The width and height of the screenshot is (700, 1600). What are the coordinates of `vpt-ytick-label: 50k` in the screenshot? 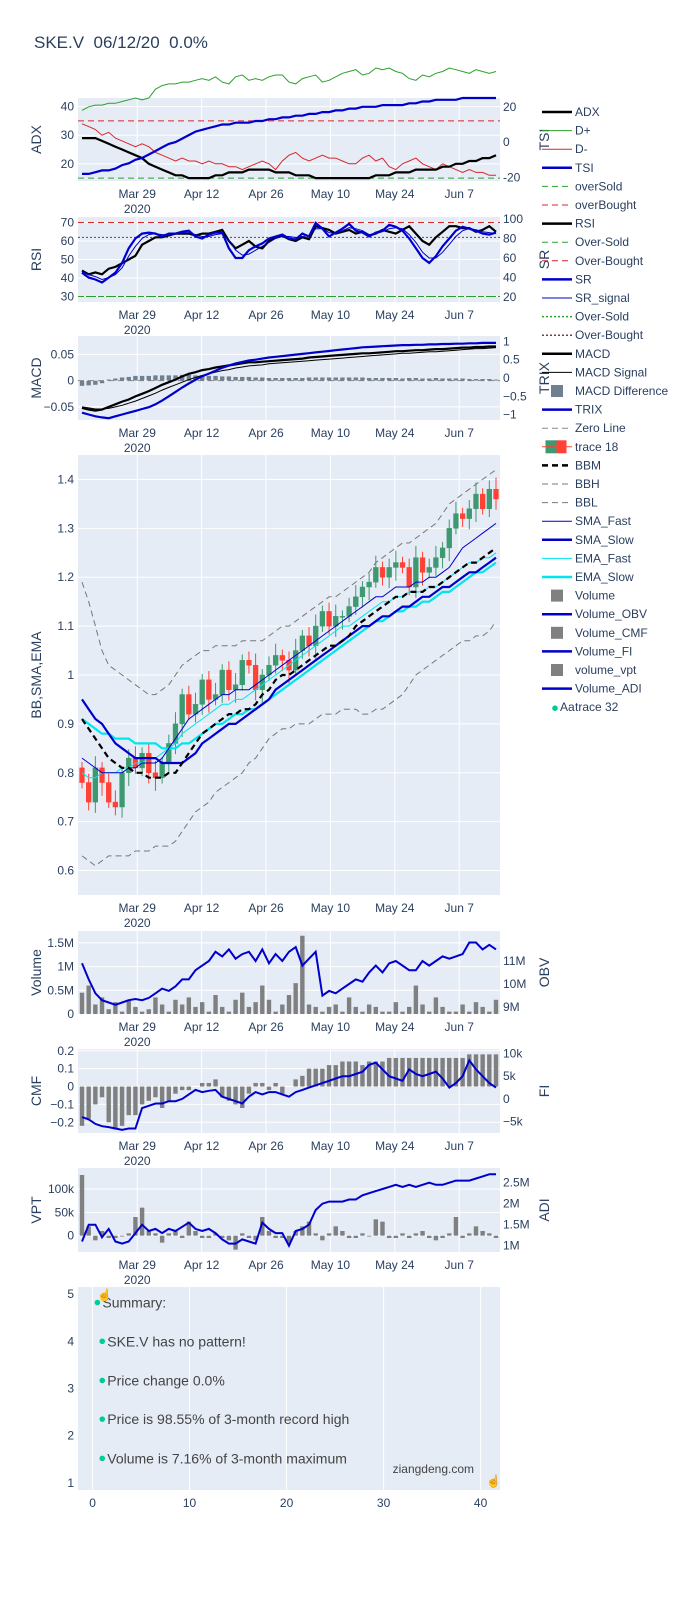 It's located at (65, 1212).